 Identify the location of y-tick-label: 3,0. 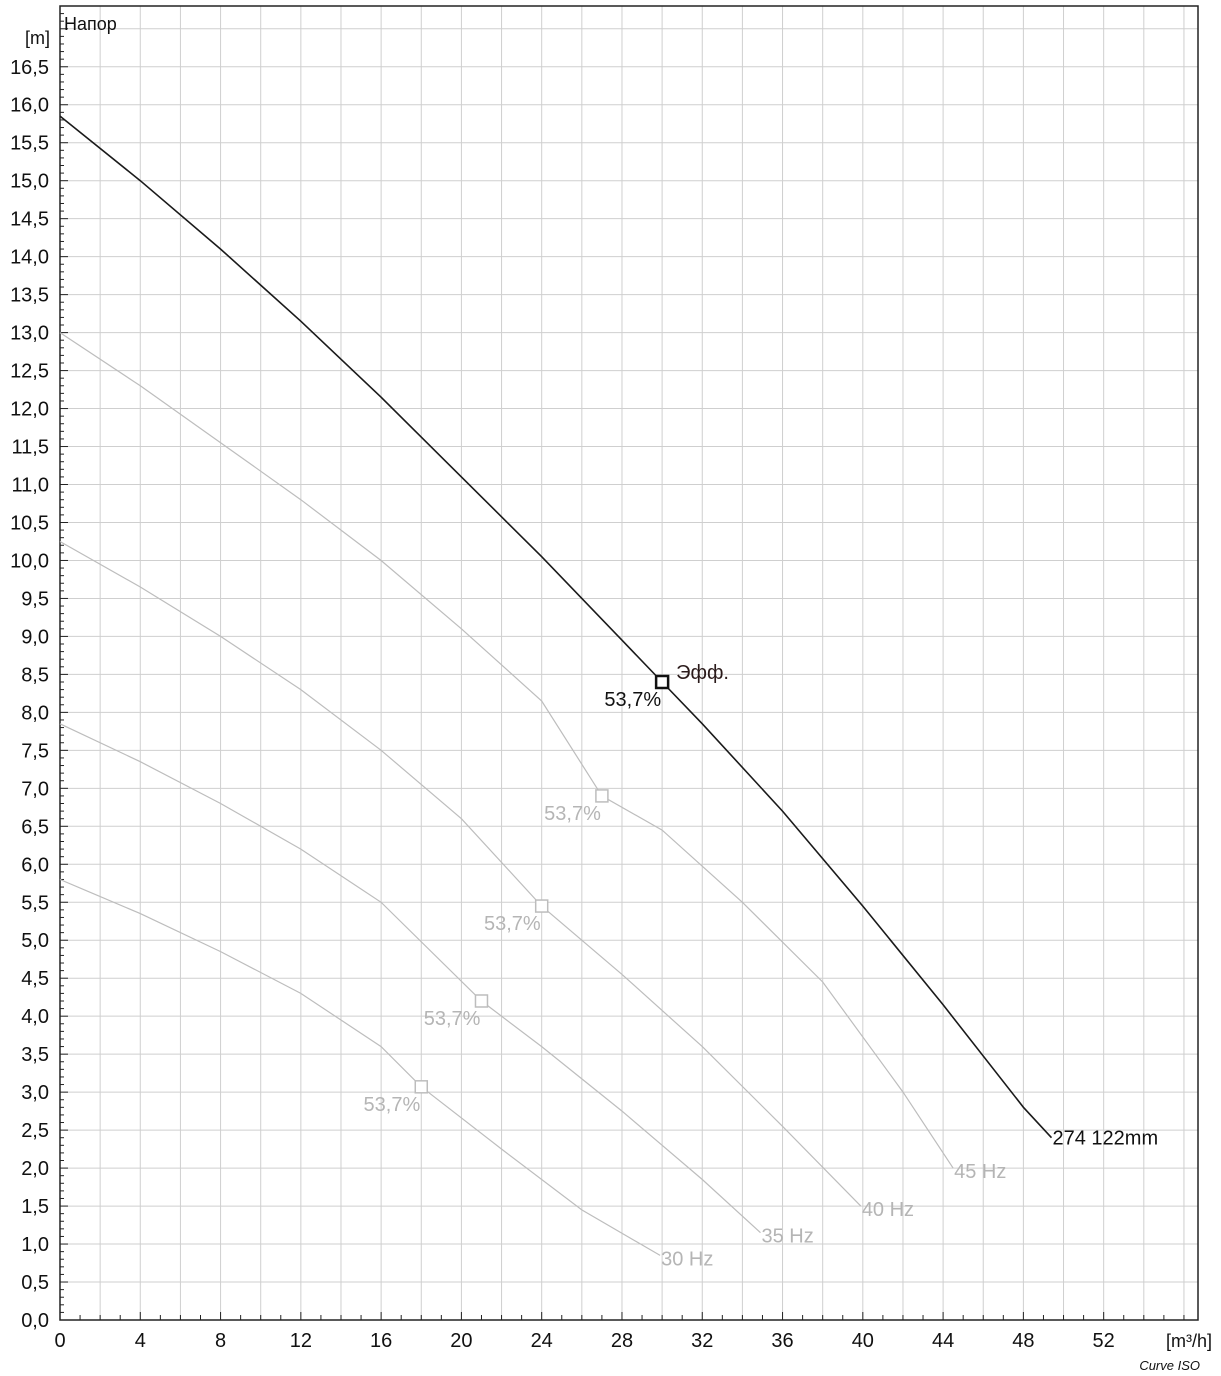
(35, 1093).